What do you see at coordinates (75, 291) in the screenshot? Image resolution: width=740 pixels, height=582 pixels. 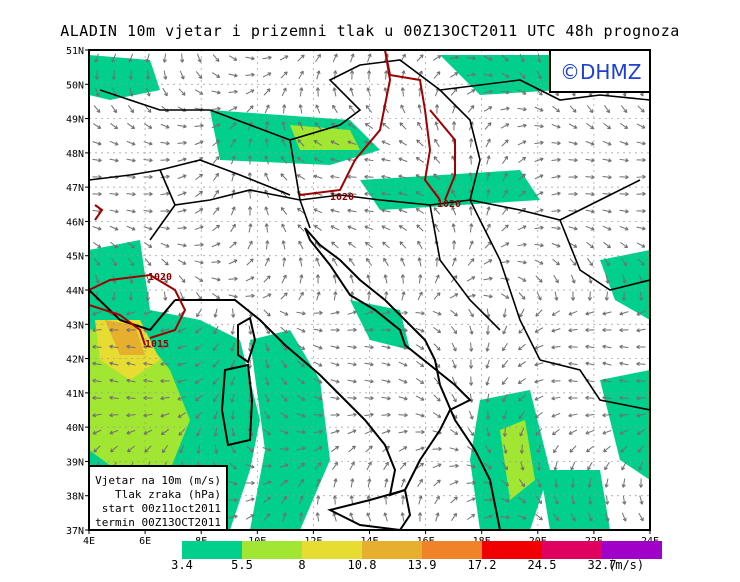 I see `lat-tick-label: 44N` at bounding box center [75, 291].